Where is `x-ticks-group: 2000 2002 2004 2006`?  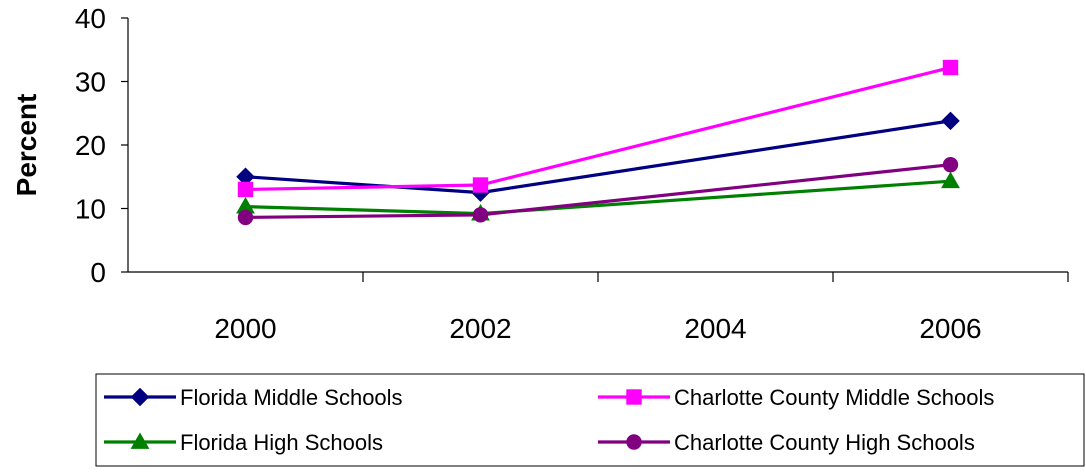 x-ticks-group: 2000 2002 2004 2006 is located at coordinates (641, 308).